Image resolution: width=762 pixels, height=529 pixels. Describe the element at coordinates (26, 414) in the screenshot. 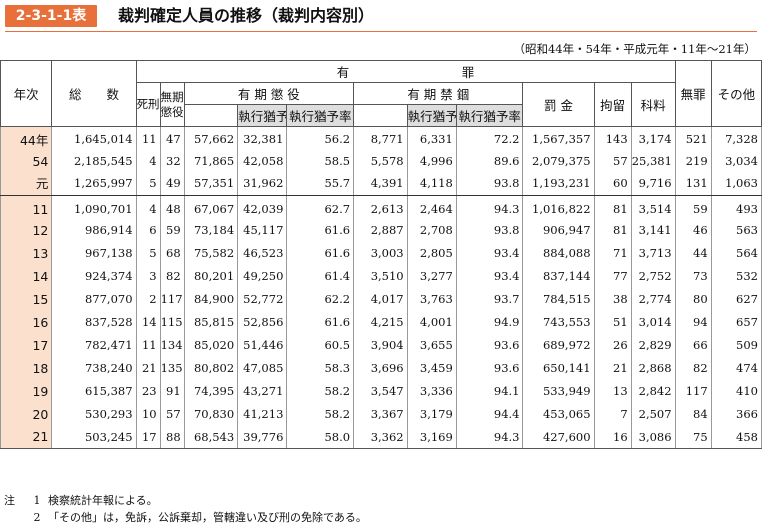

I see `row-year: 20` at that location.